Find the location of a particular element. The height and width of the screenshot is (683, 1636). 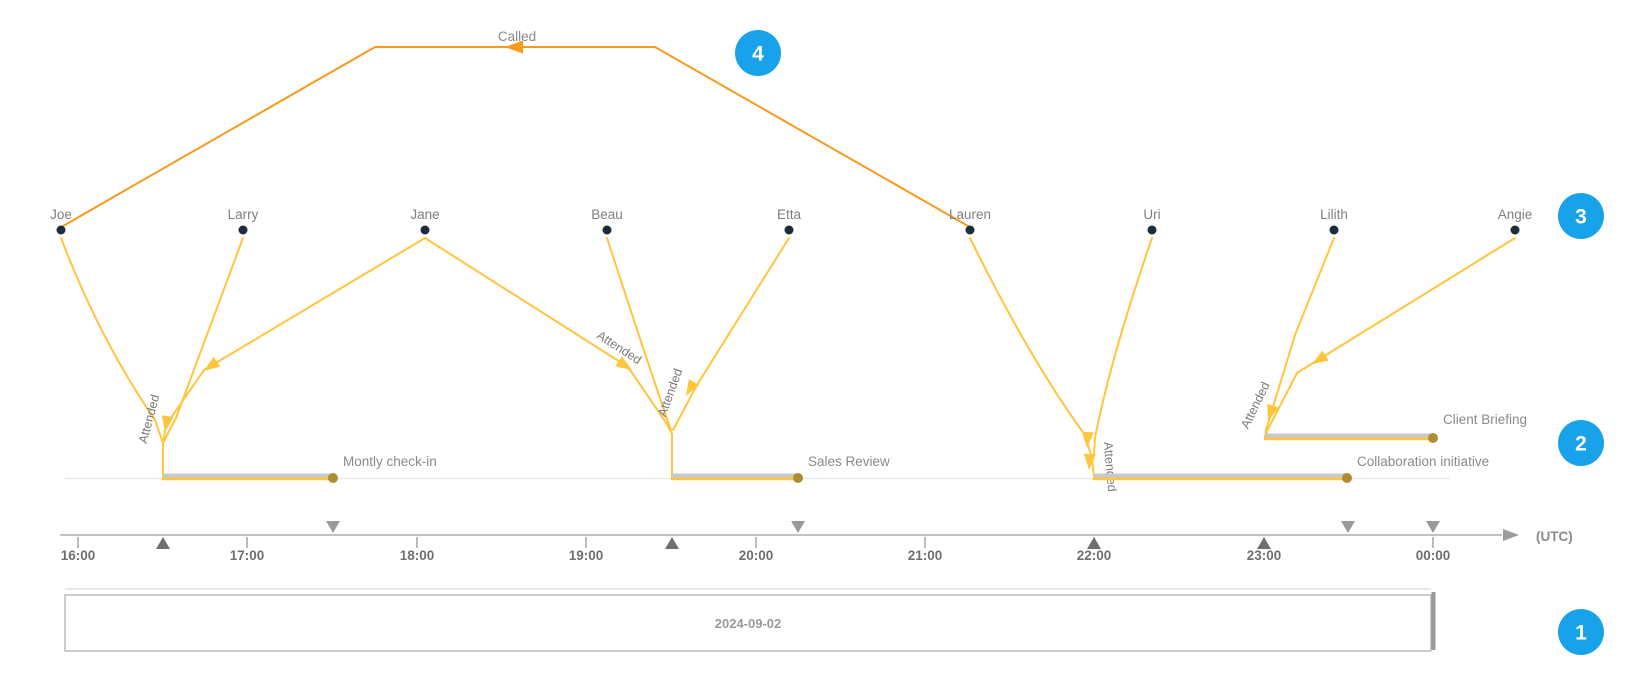

axis-tick-1600: 16:00 is located at coordinates (78, 550).